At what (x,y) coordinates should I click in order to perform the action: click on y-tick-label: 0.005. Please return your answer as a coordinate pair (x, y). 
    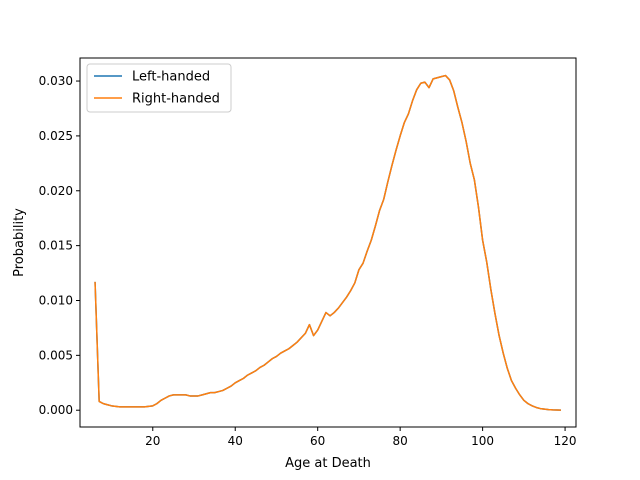
    Looking at the image, I should click on (56, 355).